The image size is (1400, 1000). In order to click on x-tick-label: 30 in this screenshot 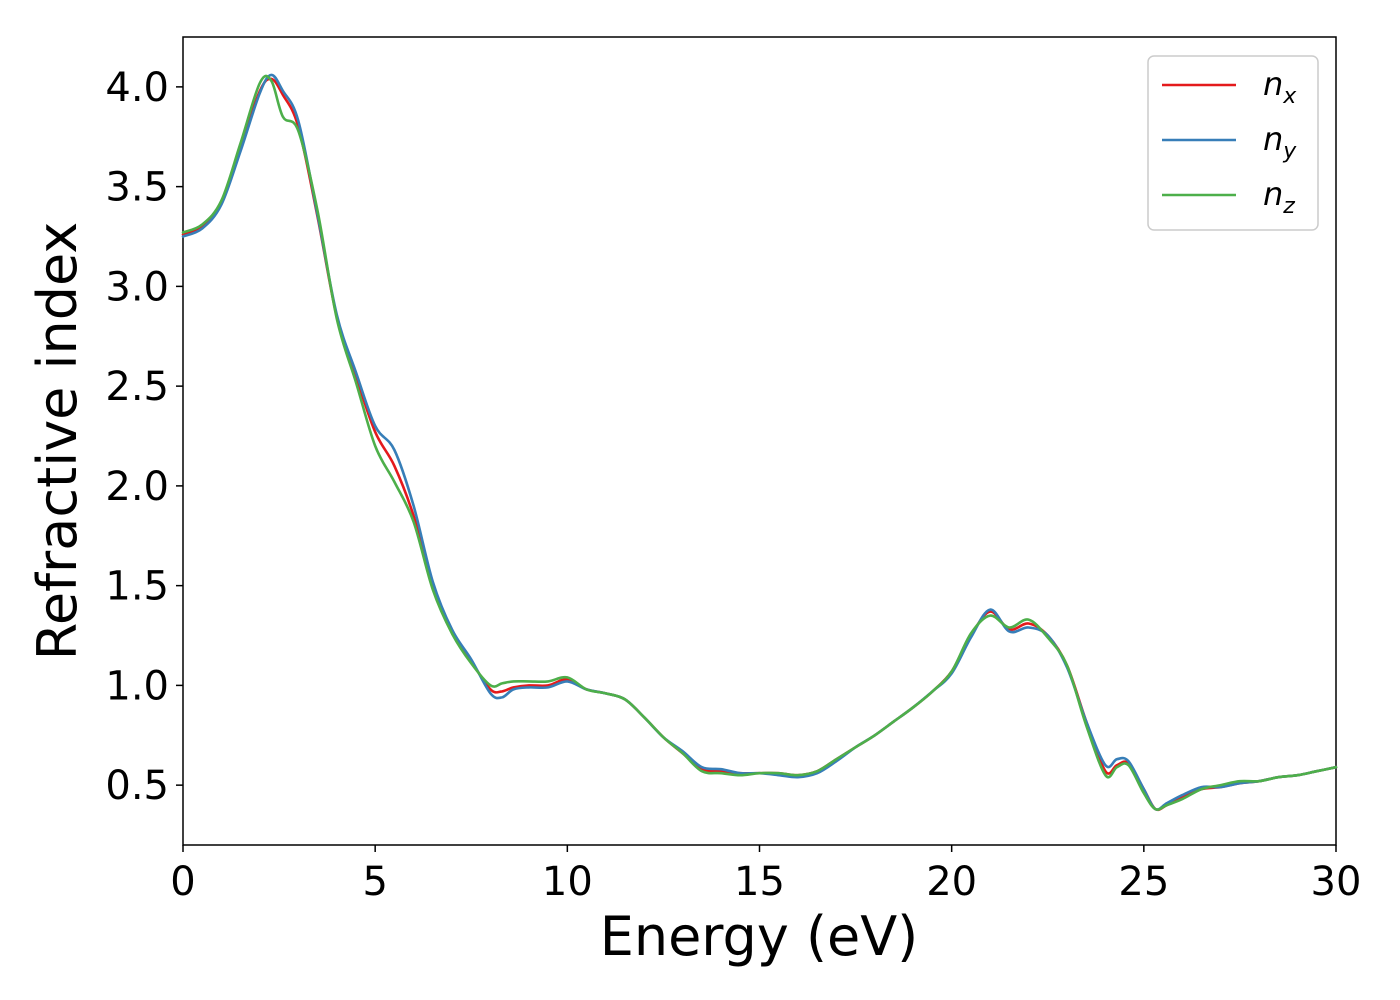, I will do `click(1336, 882)`.